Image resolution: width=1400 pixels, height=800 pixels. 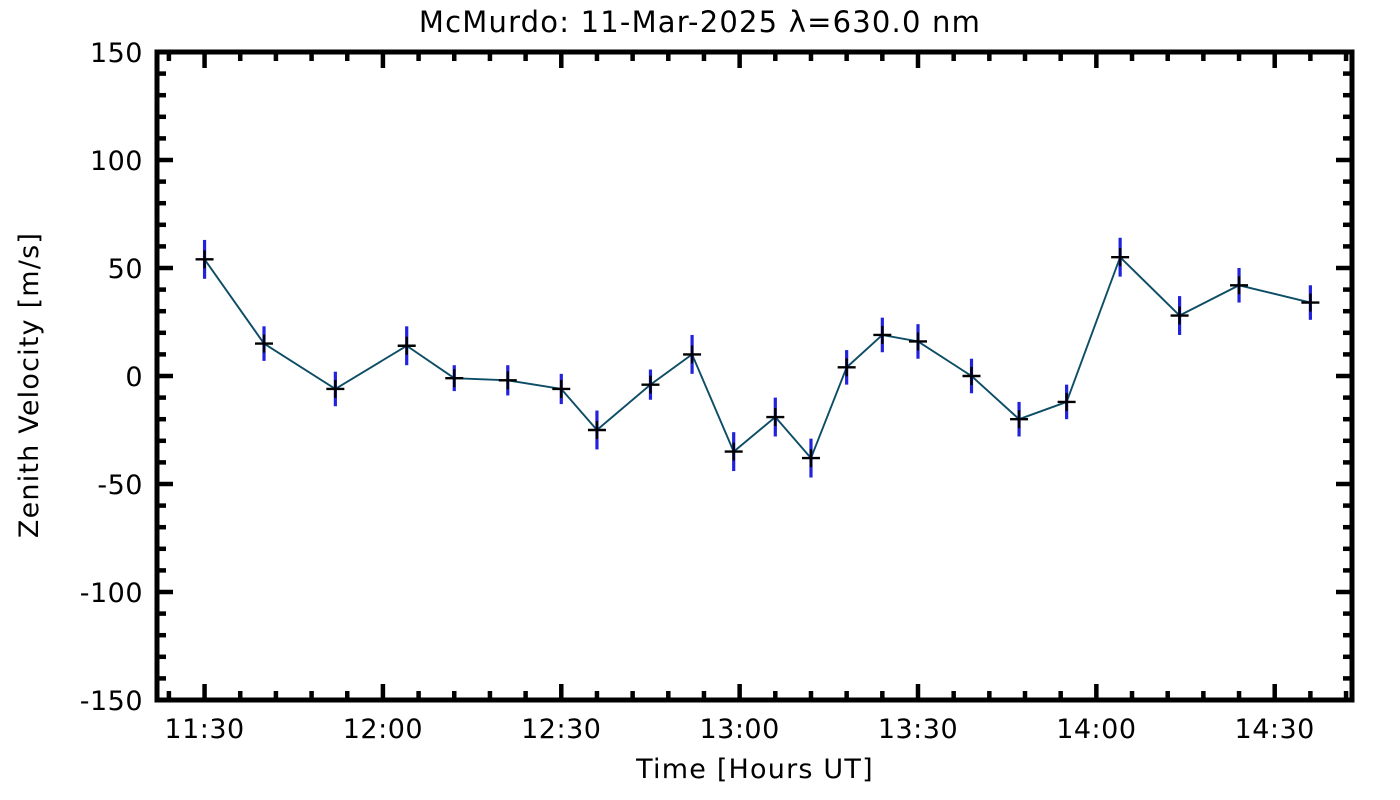 What do you see at coordinates (116, 53) in the screenshot?
I see `y-tick-label: 150` at bounding box center [116, 53].